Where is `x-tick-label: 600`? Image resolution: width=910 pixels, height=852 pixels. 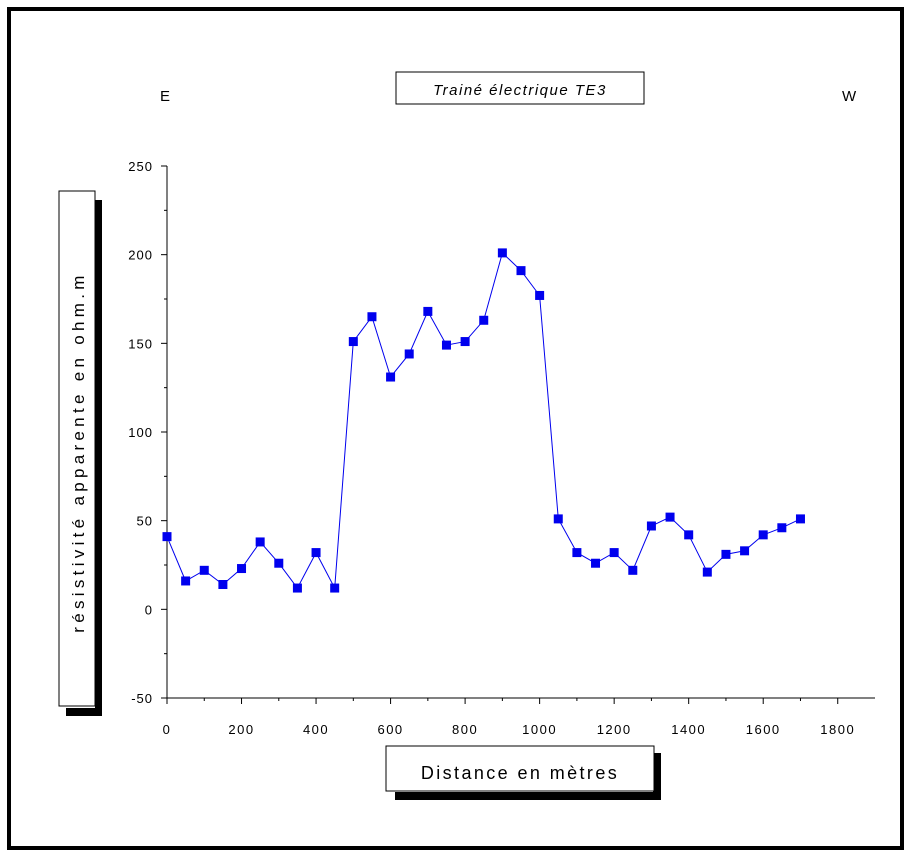 x-tick-label: 600 is located at coordinates (390, 729).